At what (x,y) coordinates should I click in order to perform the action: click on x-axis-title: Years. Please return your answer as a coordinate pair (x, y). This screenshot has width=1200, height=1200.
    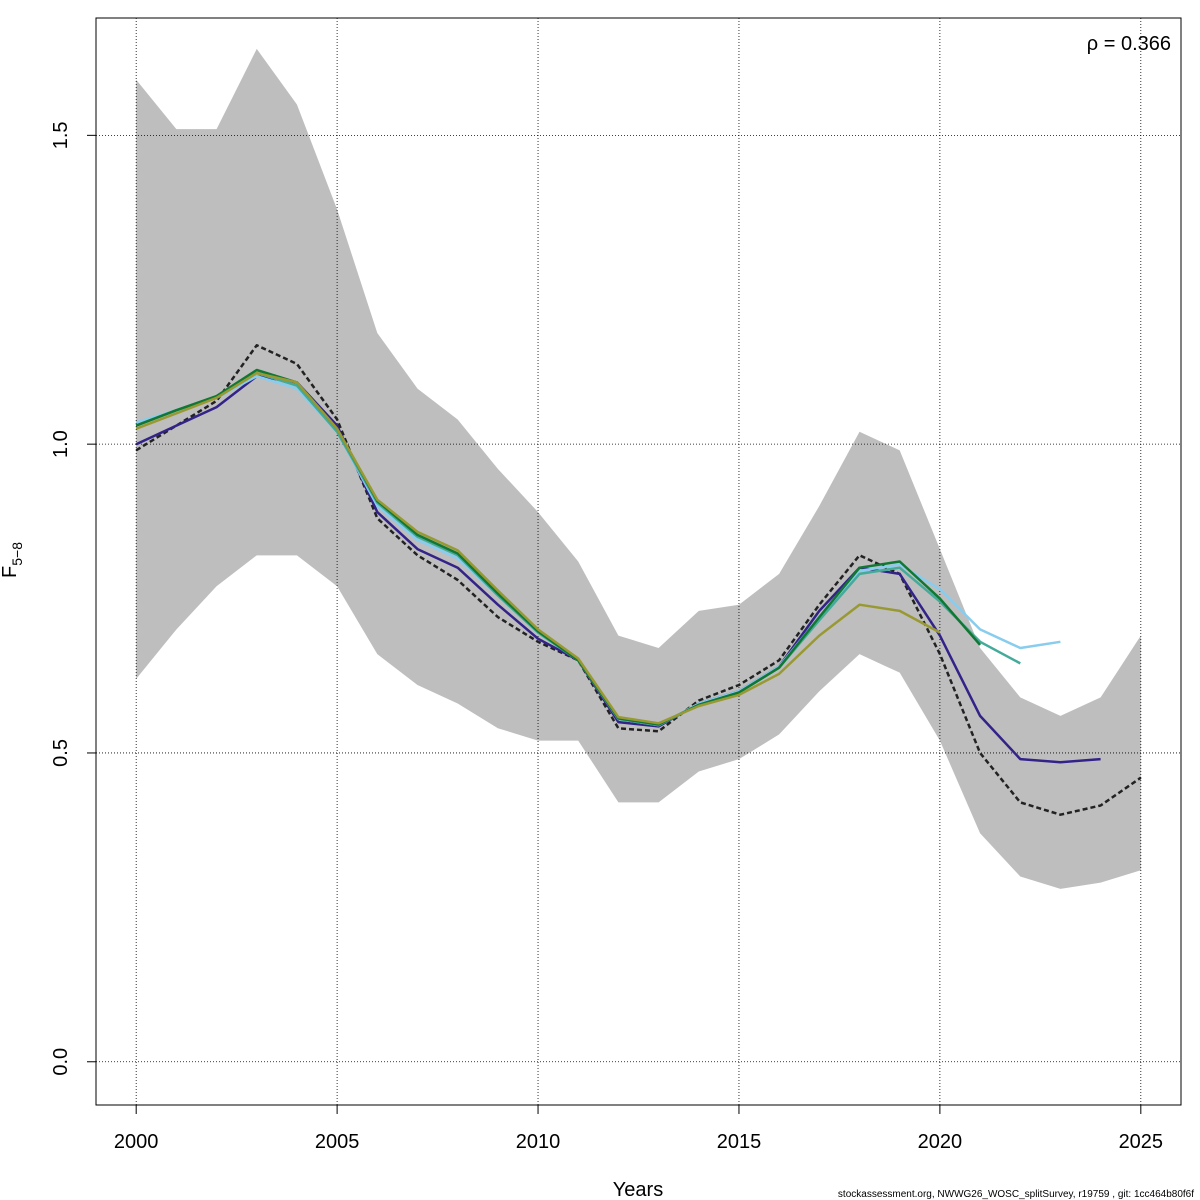
    Looking at the image, I should click on (638, 1189).